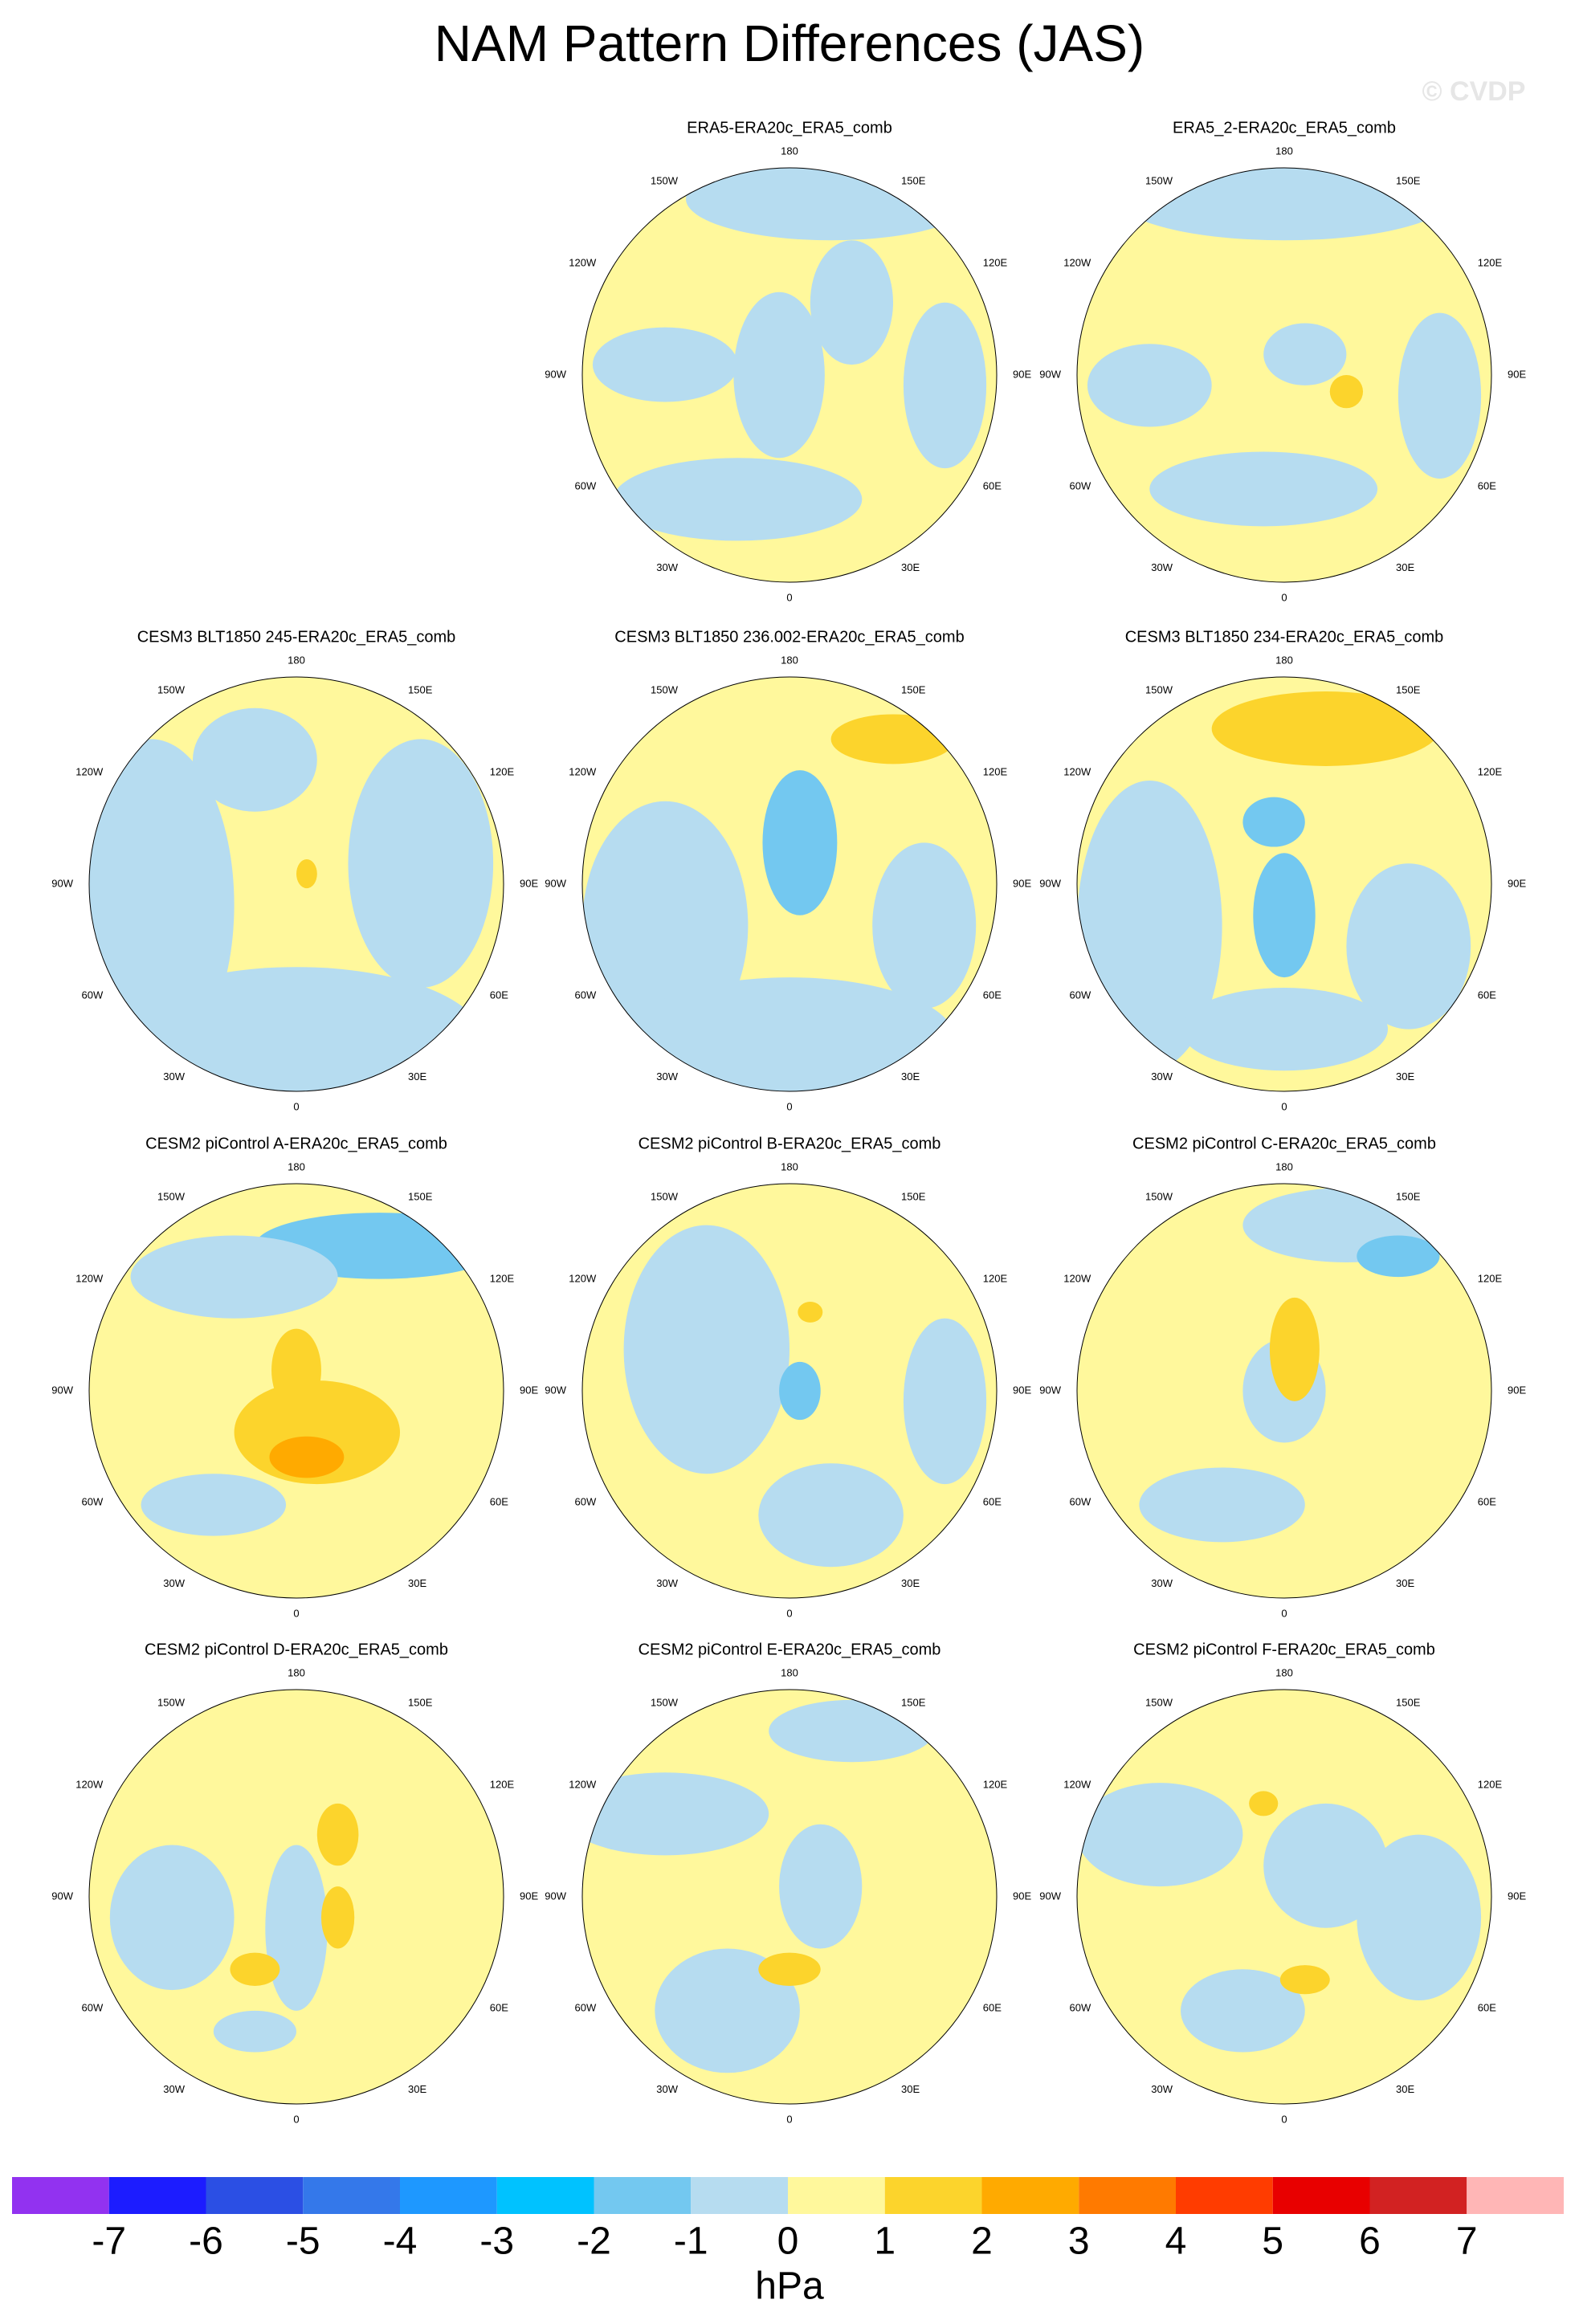  I want to click on panel-title: CESM3 BLT1850 236.002-ERA20c_ERA5_comb, so click(789, 637).